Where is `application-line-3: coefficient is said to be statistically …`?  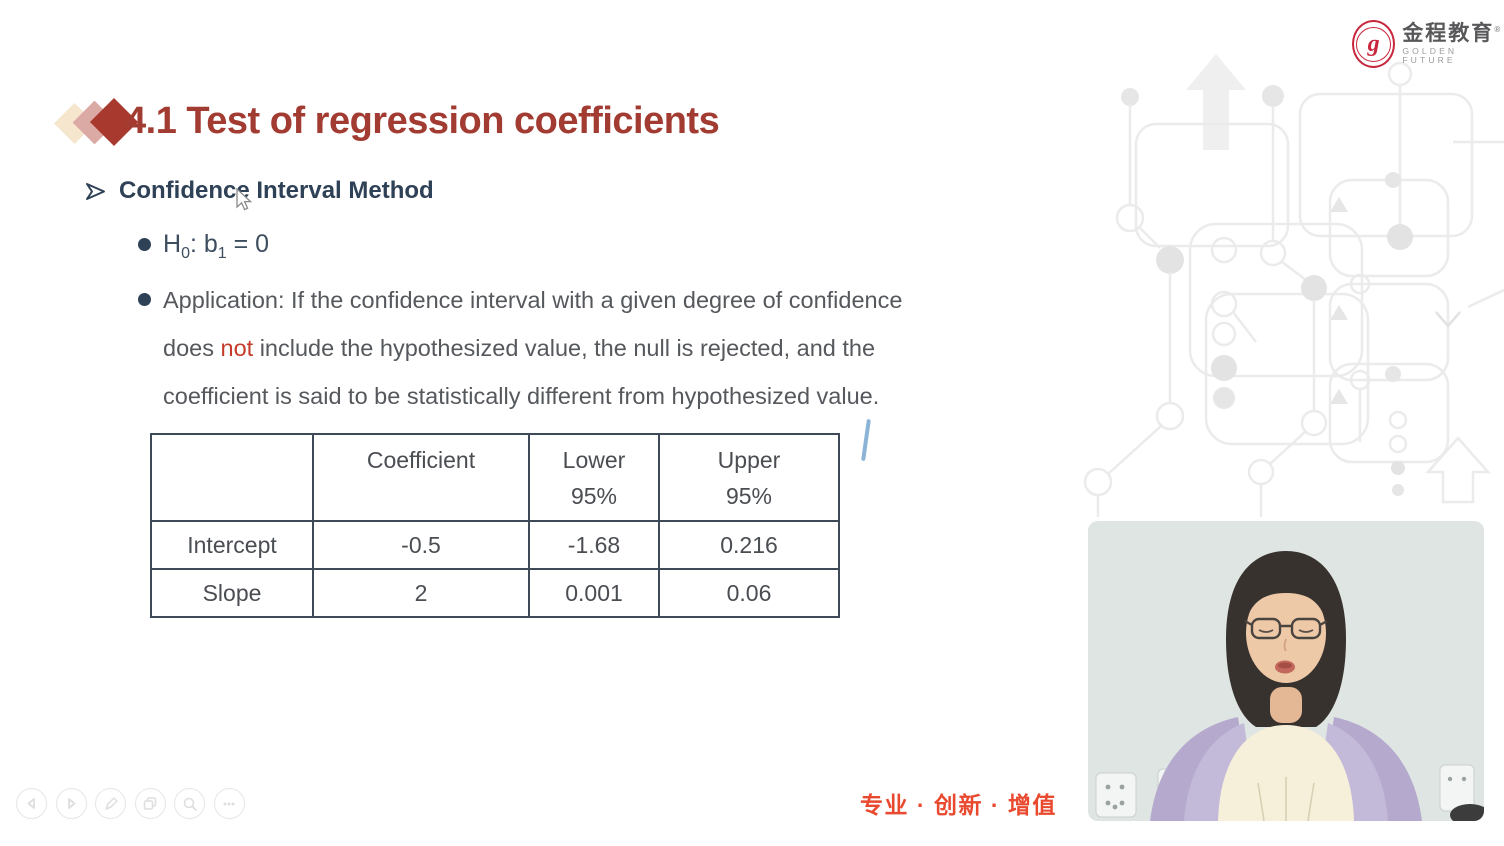 application-line-3: coefficient is said to be statistically … is located at coordinates (521, 396).